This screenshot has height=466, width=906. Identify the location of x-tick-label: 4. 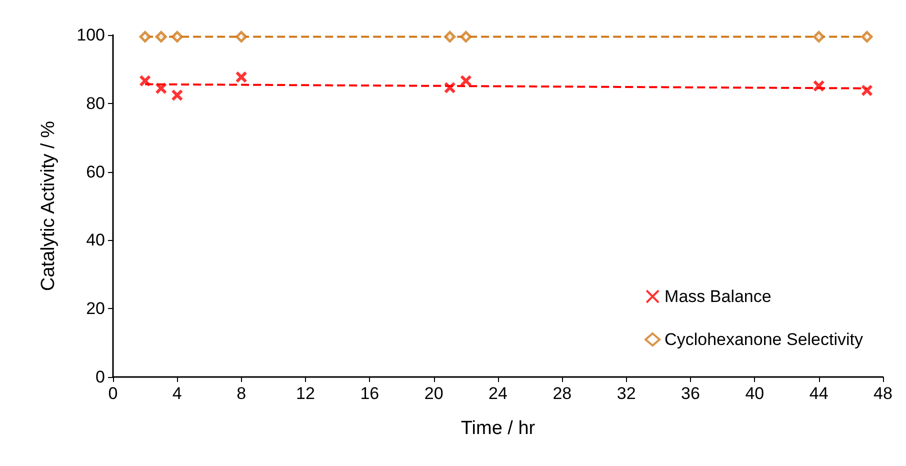
(177, 393).